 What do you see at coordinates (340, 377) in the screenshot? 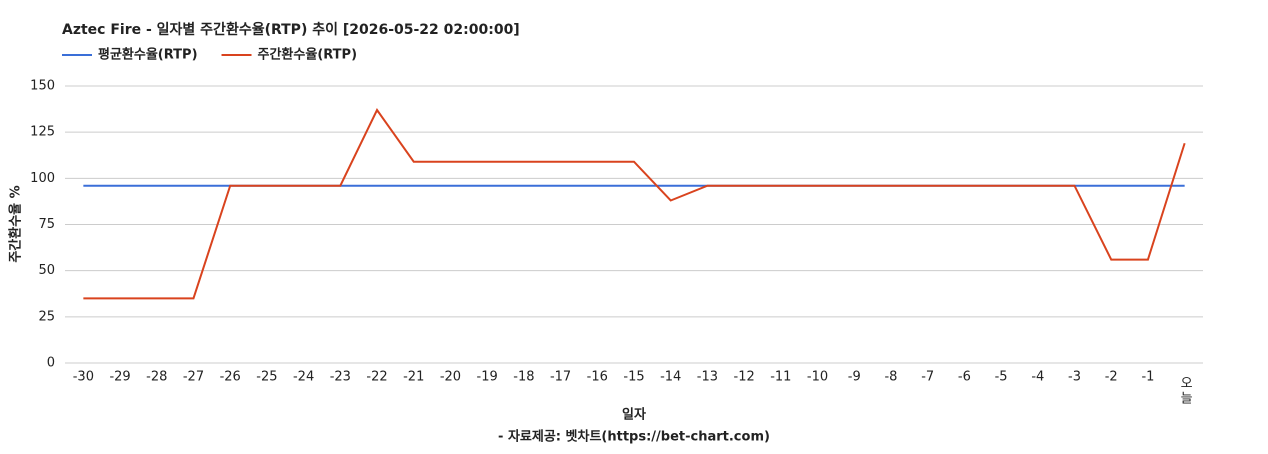
I see `x-tick-label: -23` at bounding box center [340, 377].